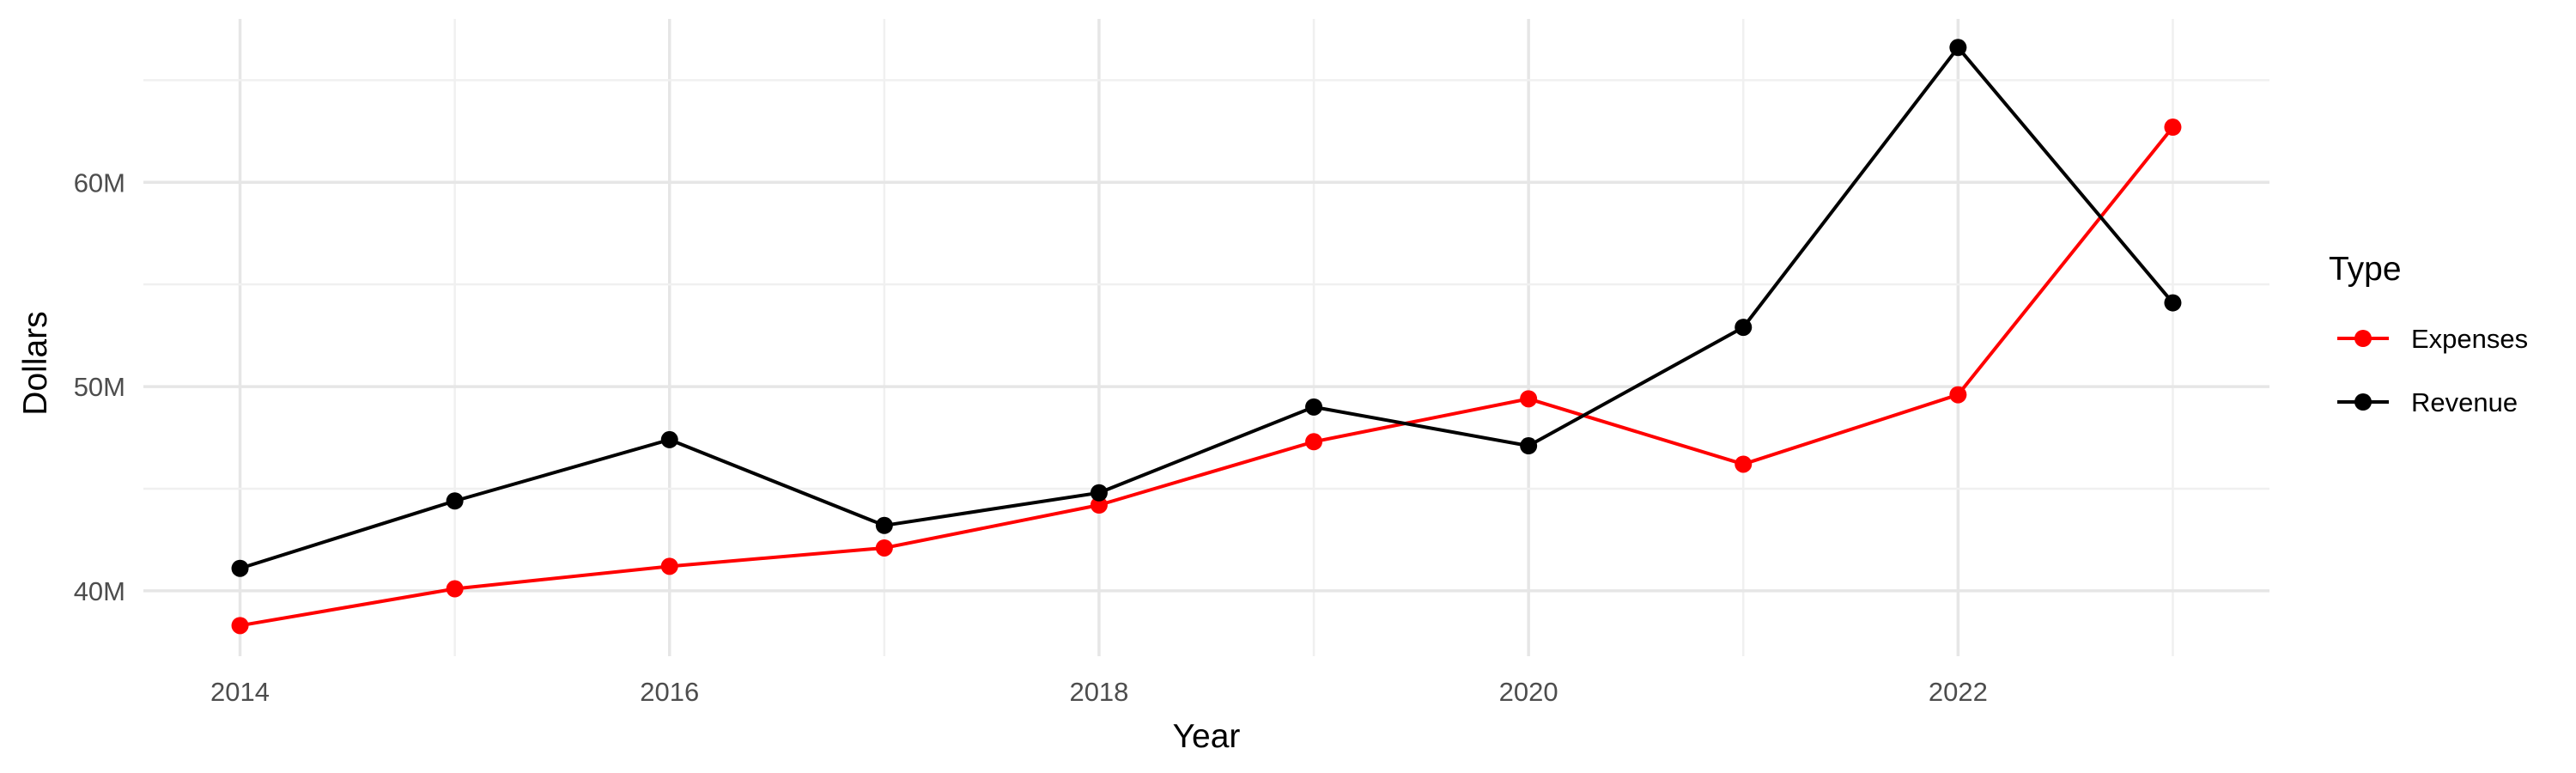 This screenshot has width=2576, height=773. I want to click on legend: Type Expenses Revenue, so click(2428, 334).